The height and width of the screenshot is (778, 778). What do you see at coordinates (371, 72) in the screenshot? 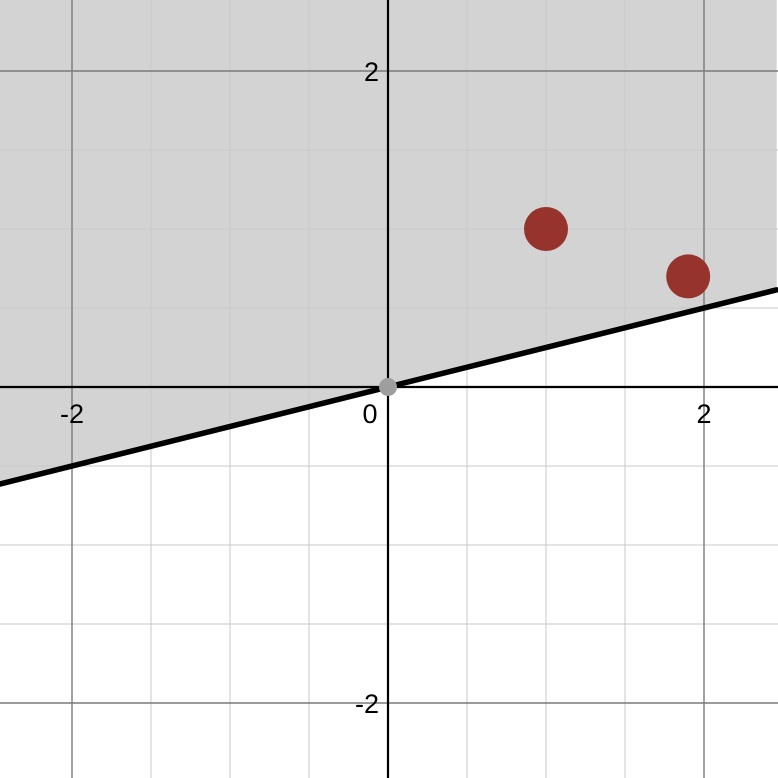
I see `y-tick-label: 2` at bounding box center [371, 72].